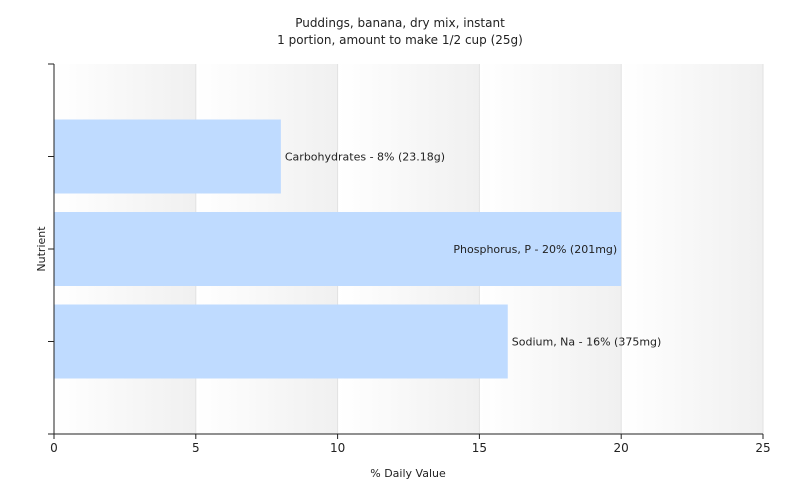 The width and height of the screenshot is (800, 504). Describe the element at coordinates (535, 249) in the screenshot. I see `bar-label: Phosphorus, P - 20% (201mg)` at that location.